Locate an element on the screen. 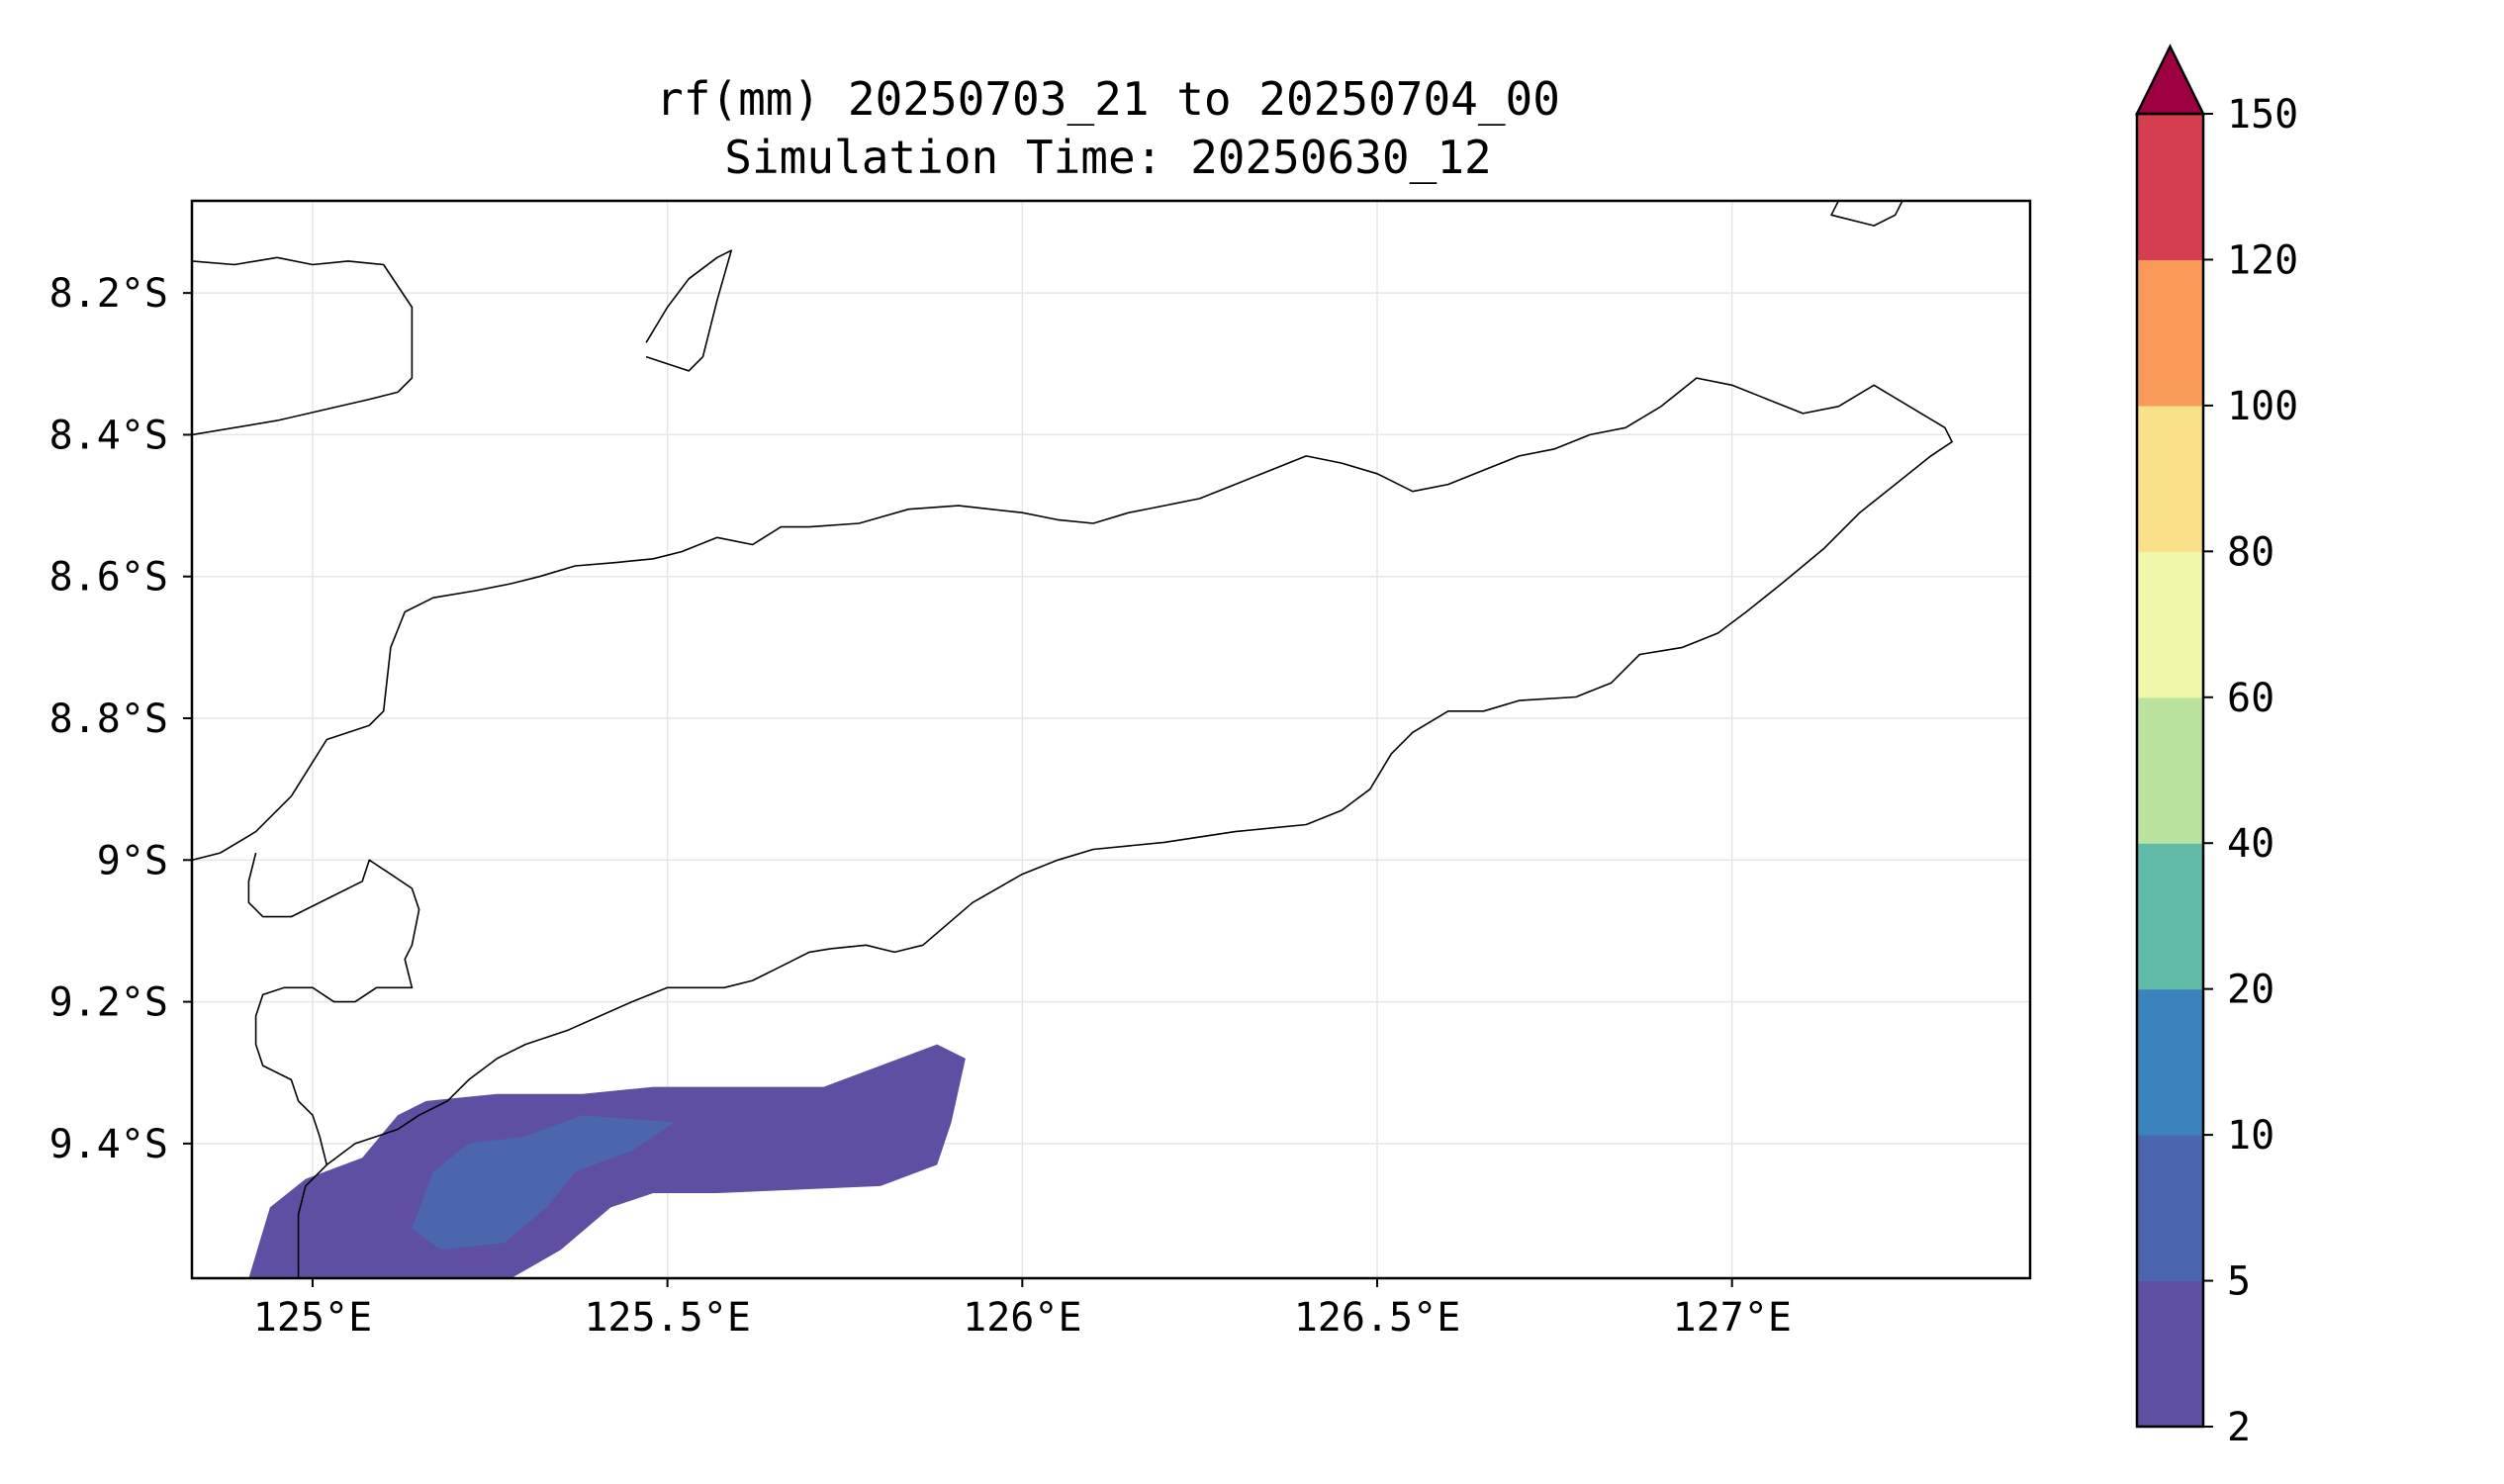 Image resolution: width=2504 pixels, height=1484 pixels. y-tick-label: 8.6°S is located at coordinates (108, 578).